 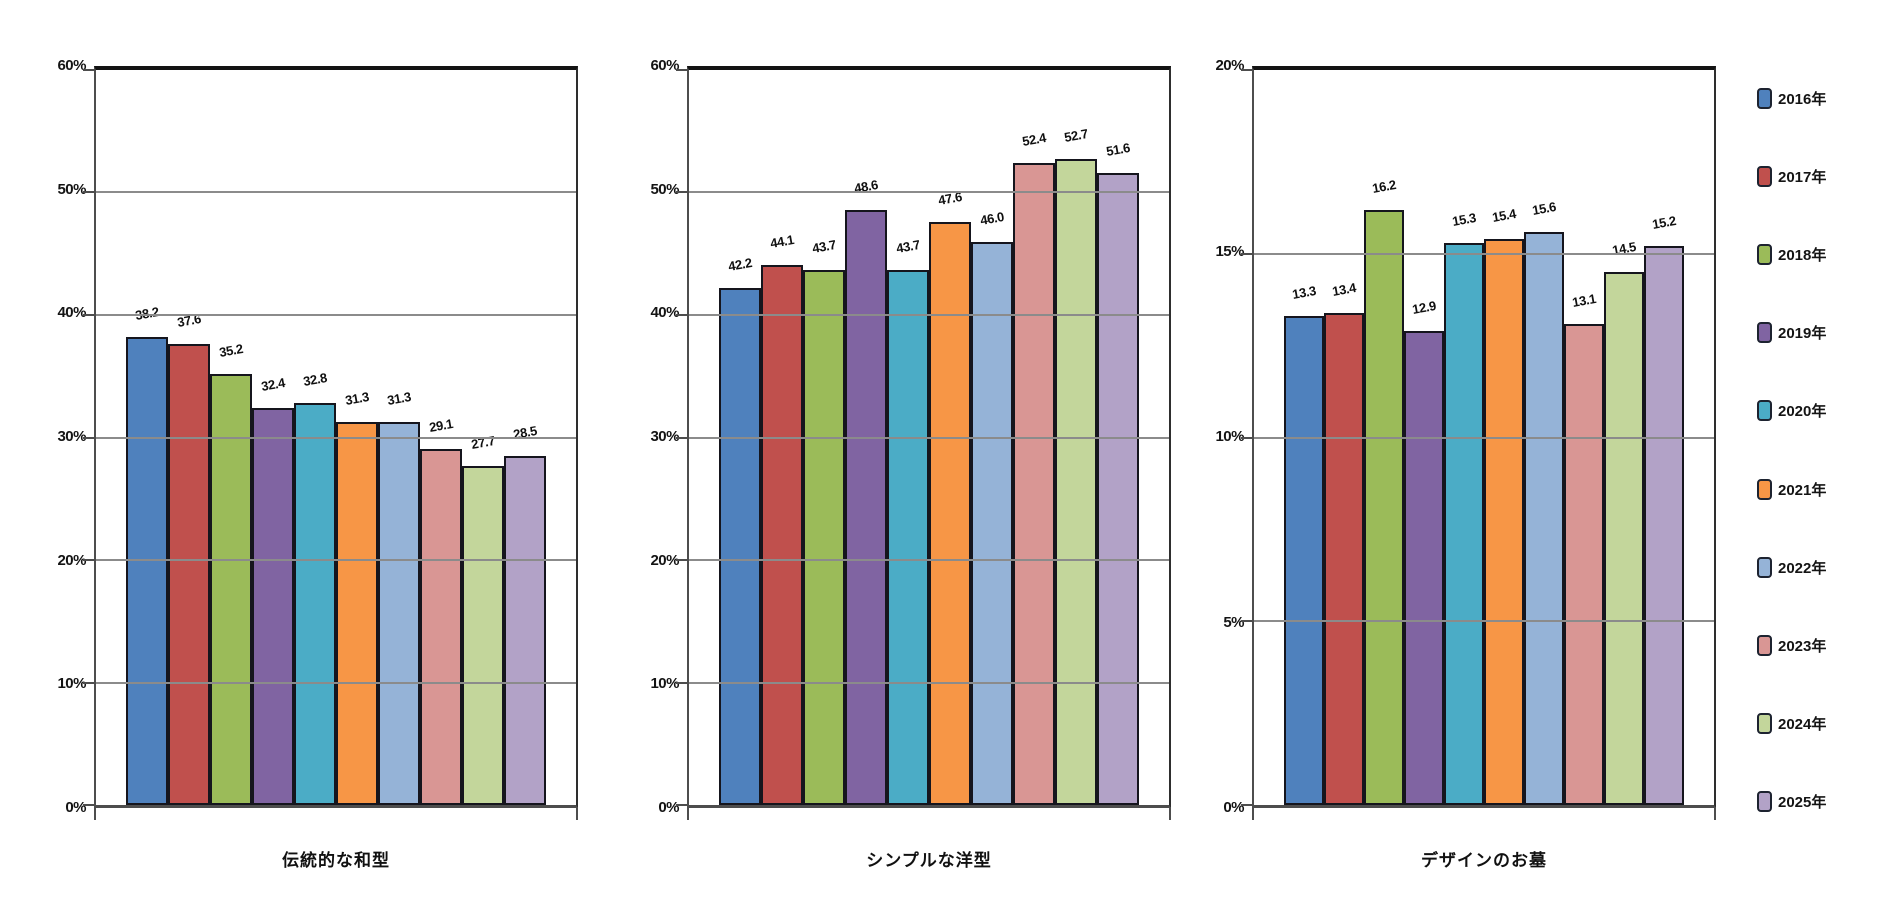 I want to click on legend-label: 2022年, so click(x=1802, y=568).